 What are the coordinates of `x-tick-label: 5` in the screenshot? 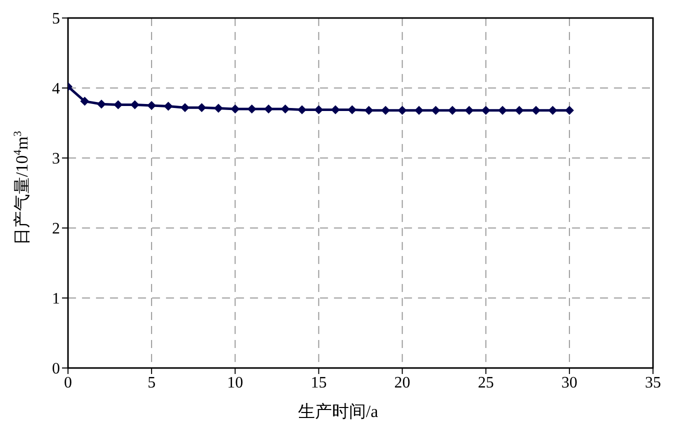 It's located at (152, 383).